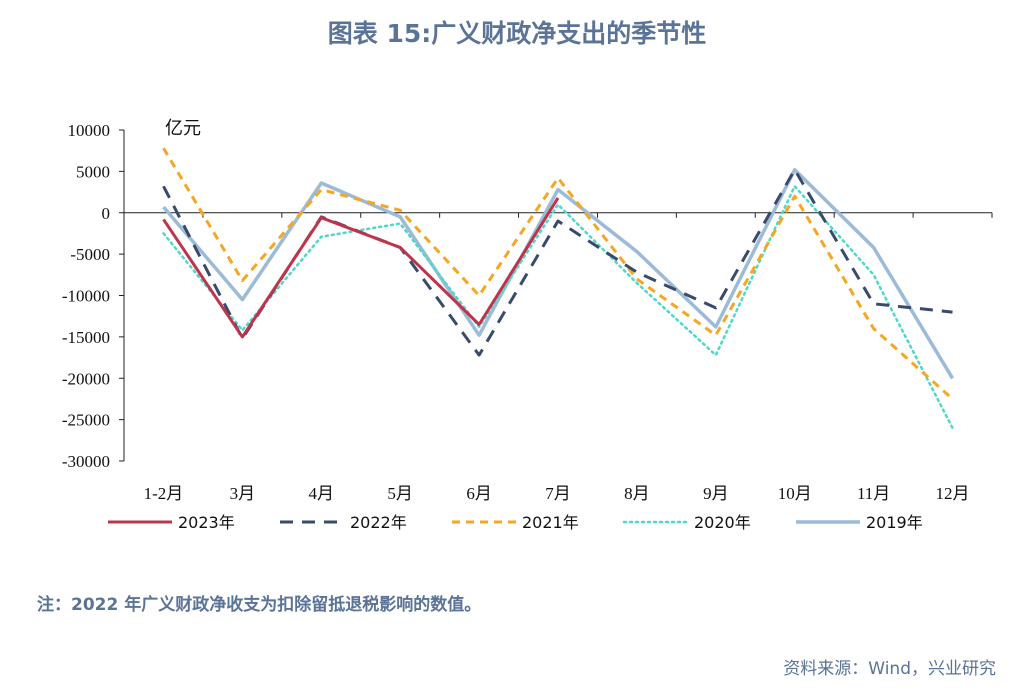 Image resolution: width=1034 pixels, height=699 pixels. Describe the element at coordinates (479, 493) in the screenshot. I see `x-tick-label: 6月` at that location.